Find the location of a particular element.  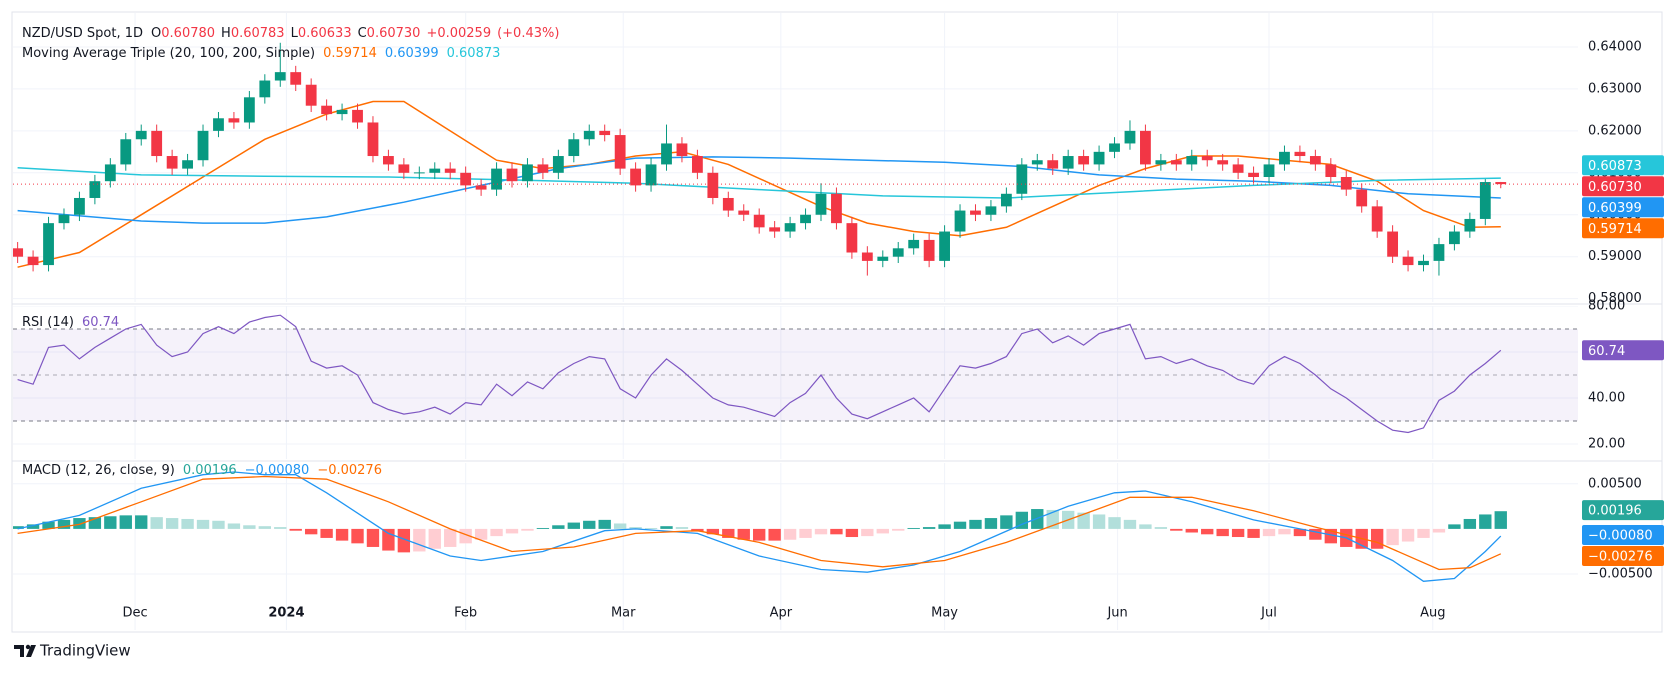

ohlc-value: 0.60780 is located at coordinates (188, 33).